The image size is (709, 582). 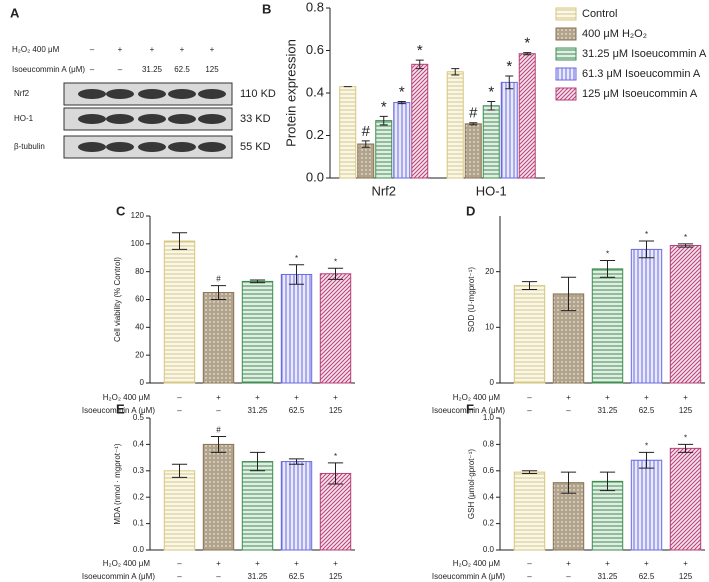 I want to click on row-label: Isoeucommin A (μM), so click(x=48, y=69).